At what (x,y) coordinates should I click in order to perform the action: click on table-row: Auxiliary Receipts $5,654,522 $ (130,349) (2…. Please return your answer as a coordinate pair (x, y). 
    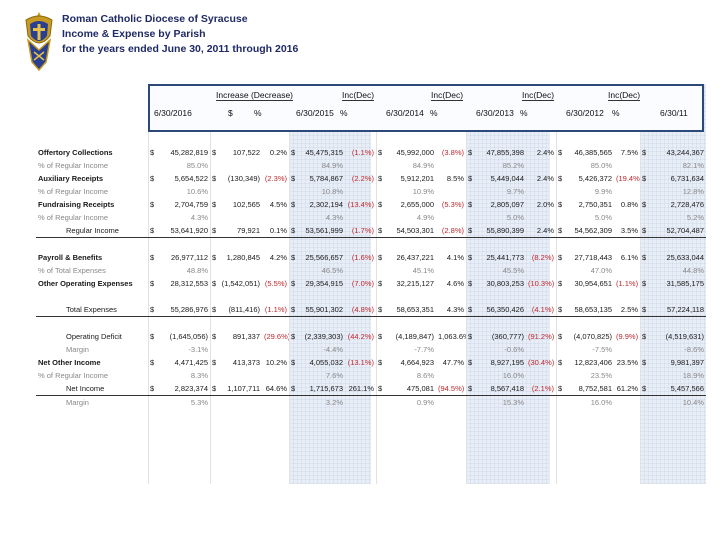
    Looking at the image, I should click on (371, 178).